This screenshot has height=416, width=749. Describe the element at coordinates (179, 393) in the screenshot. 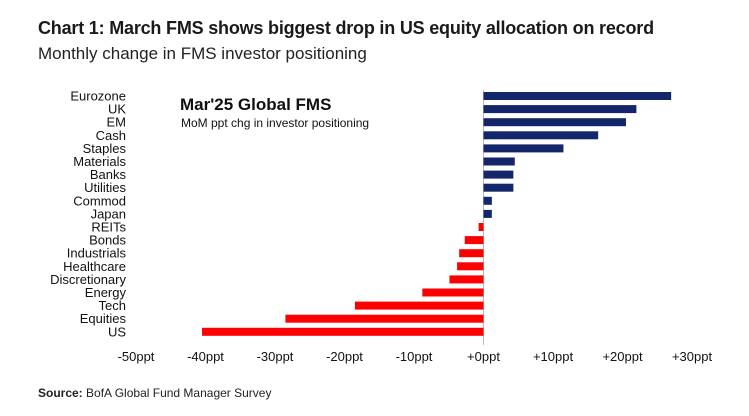

I see `source-text: BofA Global Fund Manager Survey` at that location.